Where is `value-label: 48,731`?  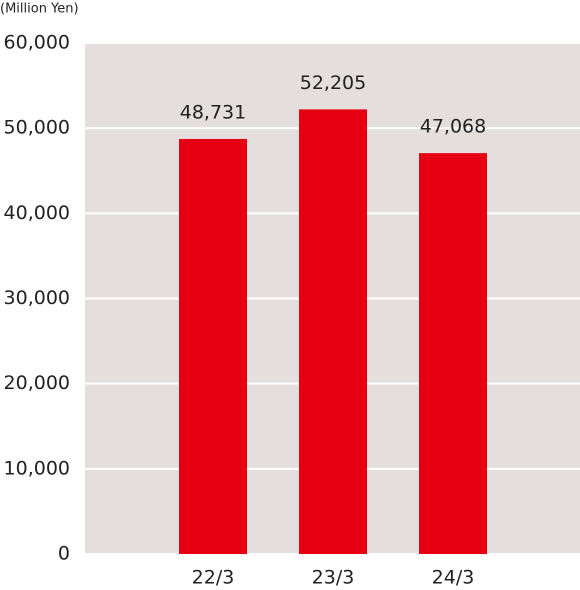 value-label: 48,731 is located at coordinates (213, 112).